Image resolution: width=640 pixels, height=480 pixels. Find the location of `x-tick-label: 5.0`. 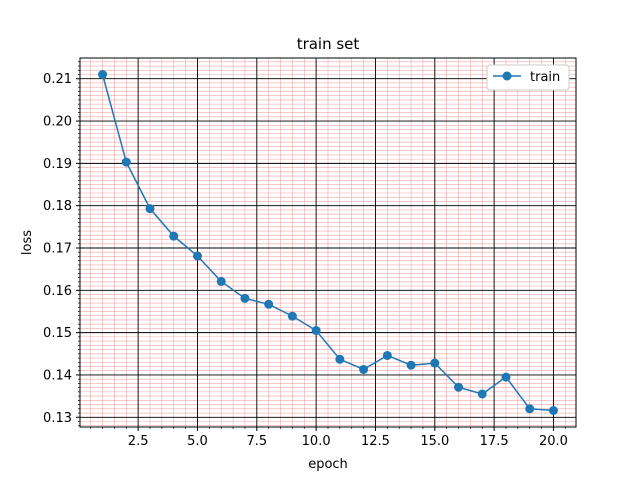

x-tick-label: 5.0 is located at coordinates (197, 441).